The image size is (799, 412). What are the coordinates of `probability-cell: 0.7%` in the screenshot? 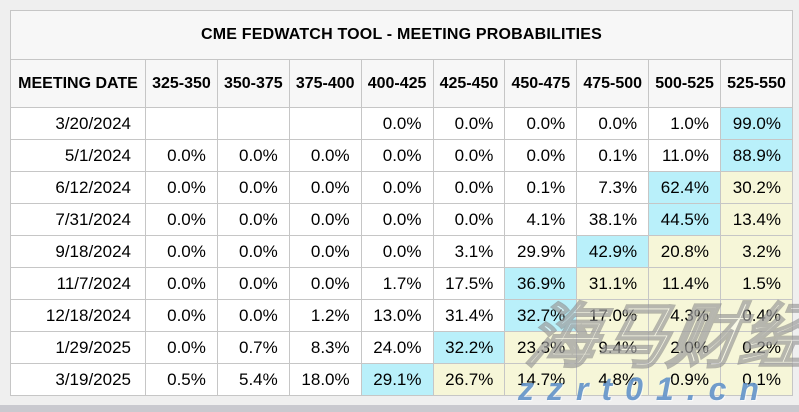 It's located at (253, 347).